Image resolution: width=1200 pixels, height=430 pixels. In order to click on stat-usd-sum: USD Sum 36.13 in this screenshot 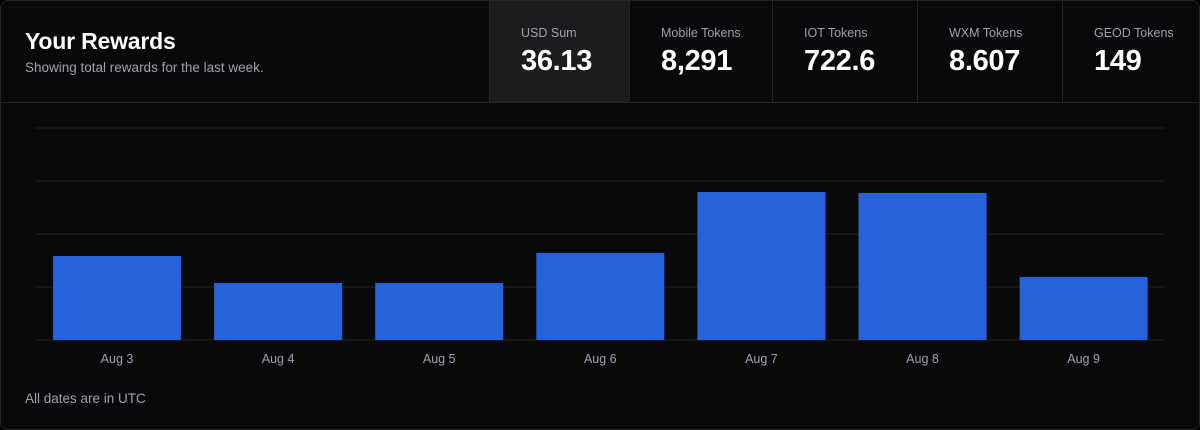, I will do `click(559, 51)`.